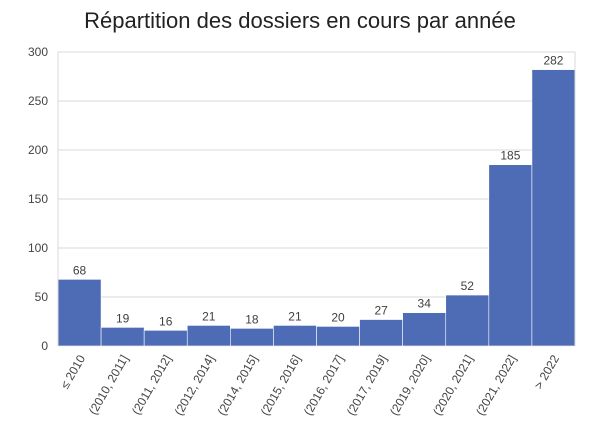 Image resolution: width=600 pixels, height=436 pixels. What do you see at coordinates (166, 321) in the screenshot?
I see `data-label: 16` at bounding box center [166, 321].